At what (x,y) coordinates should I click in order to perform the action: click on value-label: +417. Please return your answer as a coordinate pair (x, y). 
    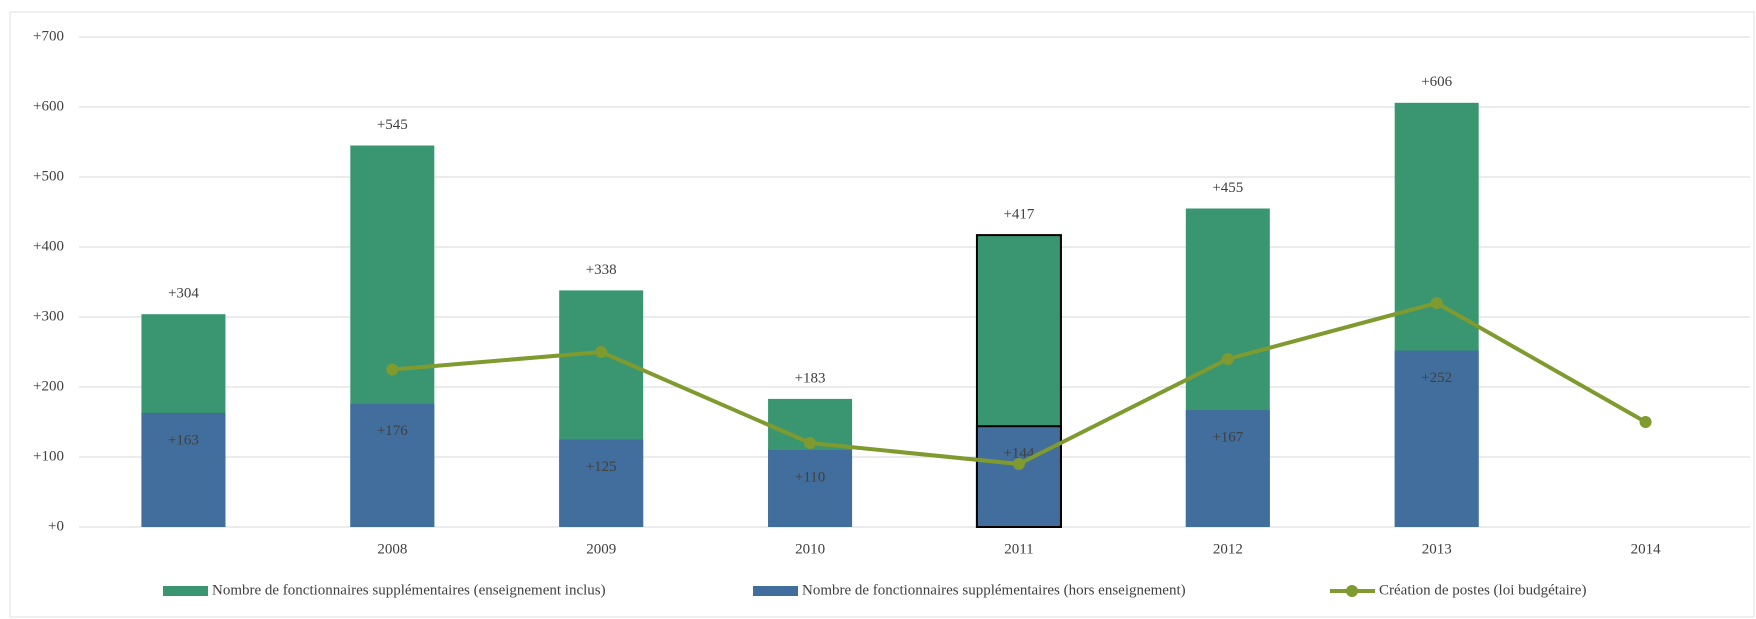
    Looking at the image, I should click on (1018, 215).